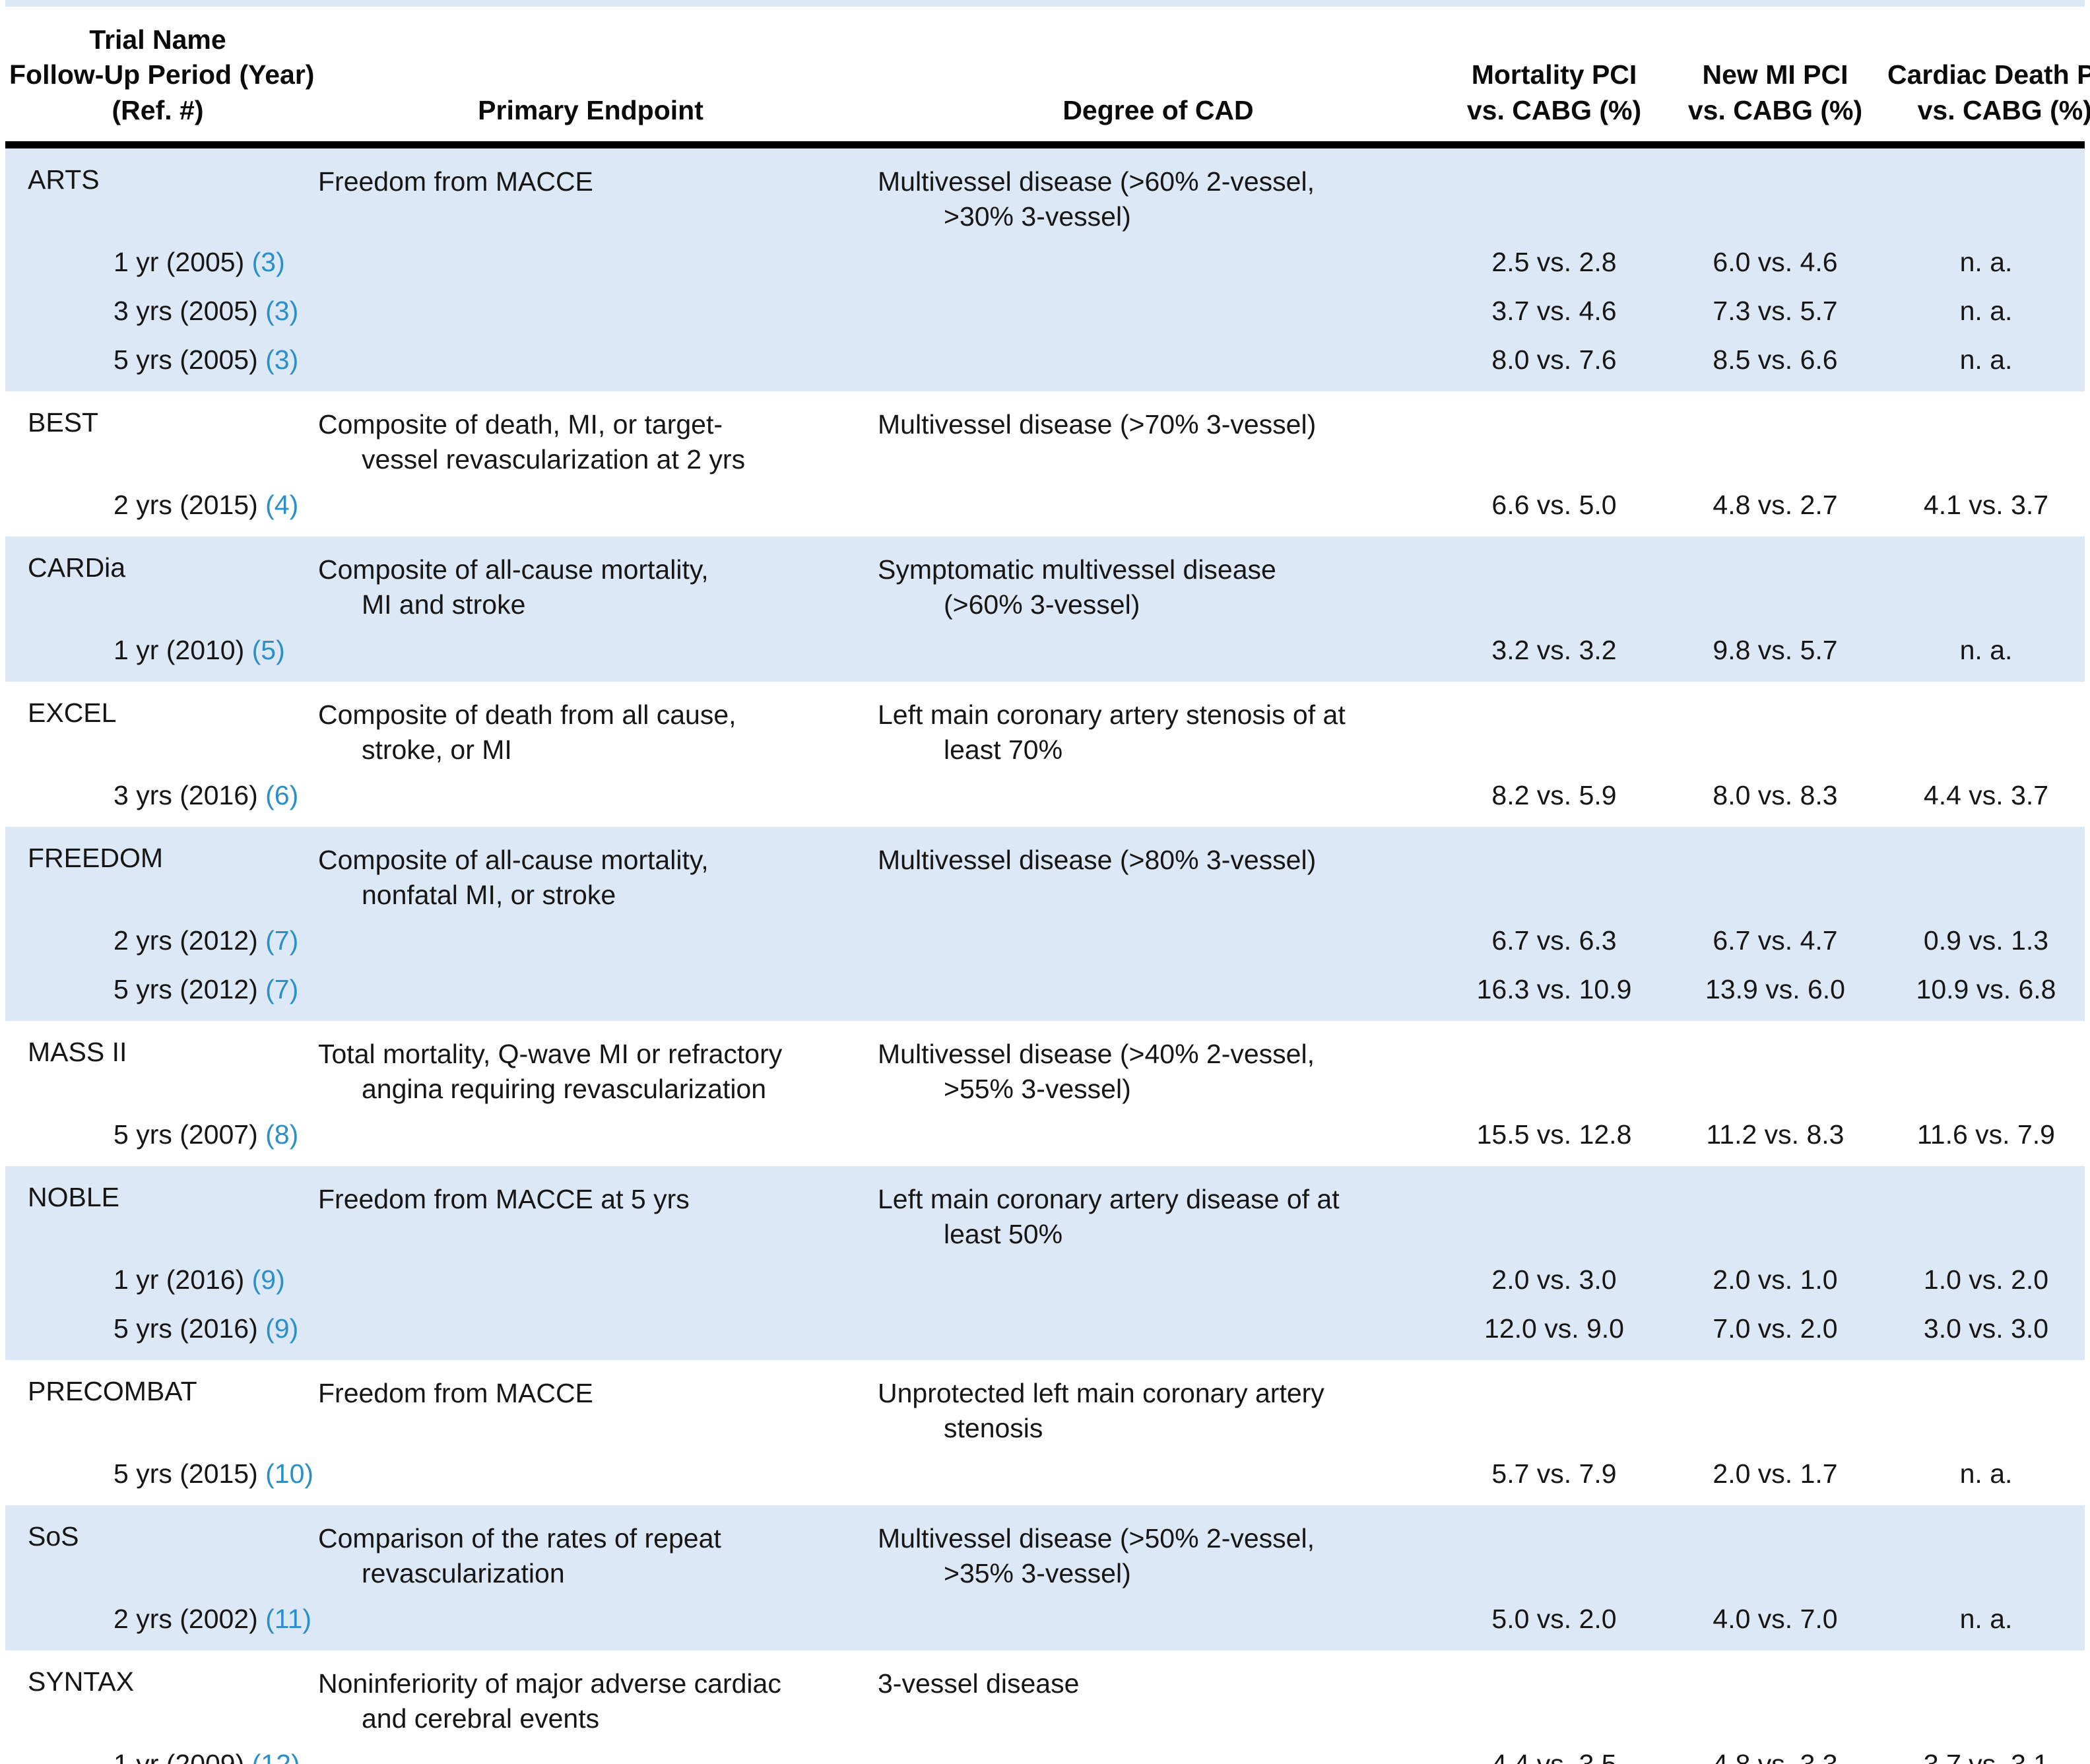 The image size is (2090, 1764). I want to click on primary-endpoint-line: Freedom from MACCE, so click(455, 181).